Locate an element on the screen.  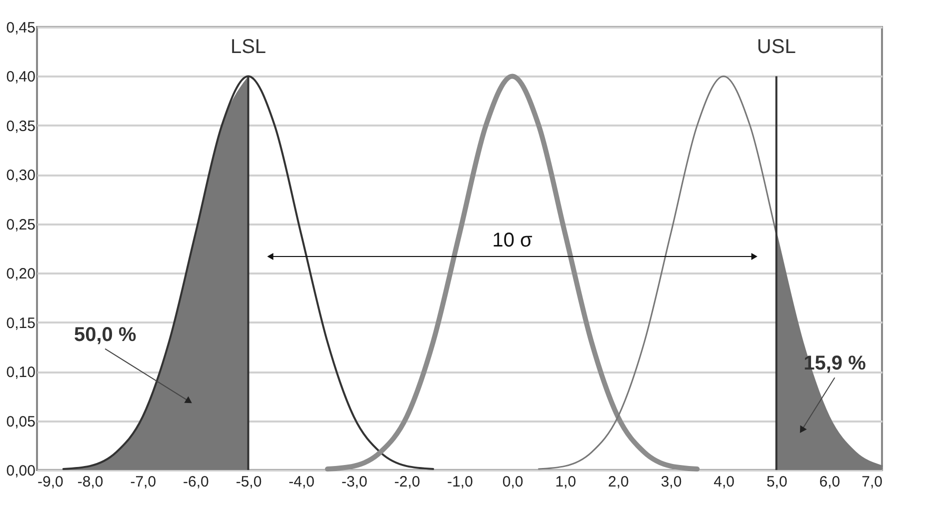
y-tick-label: 0,35 is located at coordinates (21, 126).